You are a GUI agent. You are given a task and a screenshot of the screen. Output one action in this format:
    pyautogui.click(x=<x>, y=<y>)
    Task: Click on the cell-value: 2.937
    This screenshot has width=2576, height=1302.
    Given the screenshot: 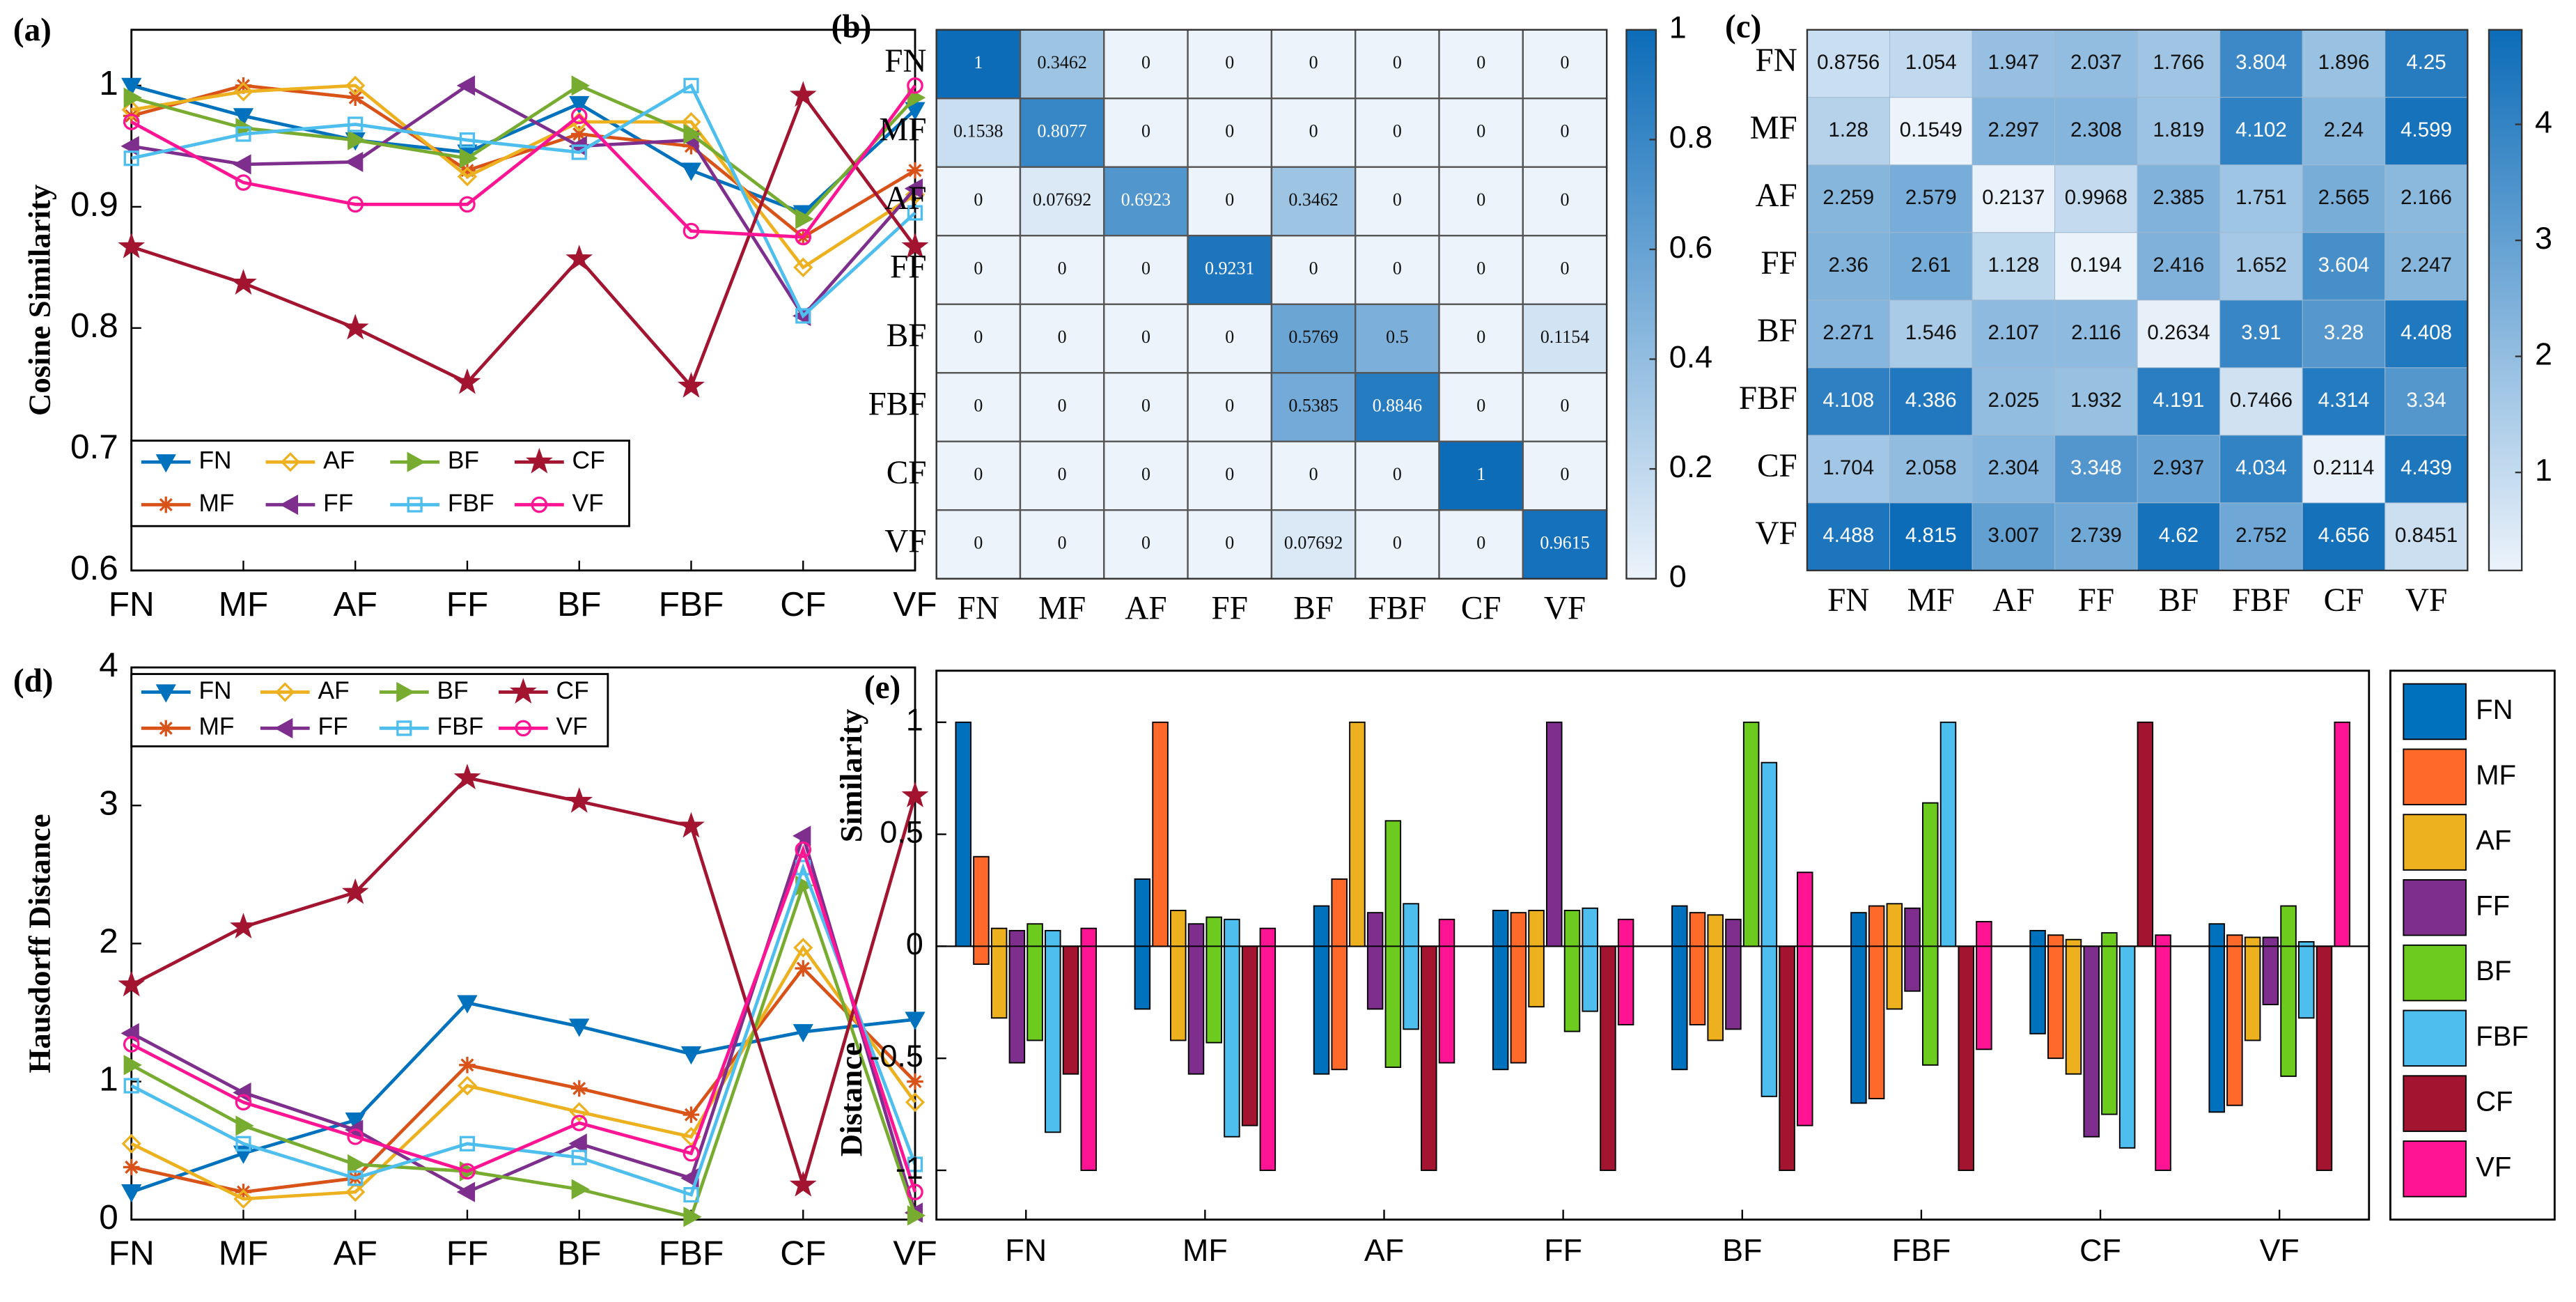 What is the action you would take?
    pyautogui.click(x=2179, y=468)
    